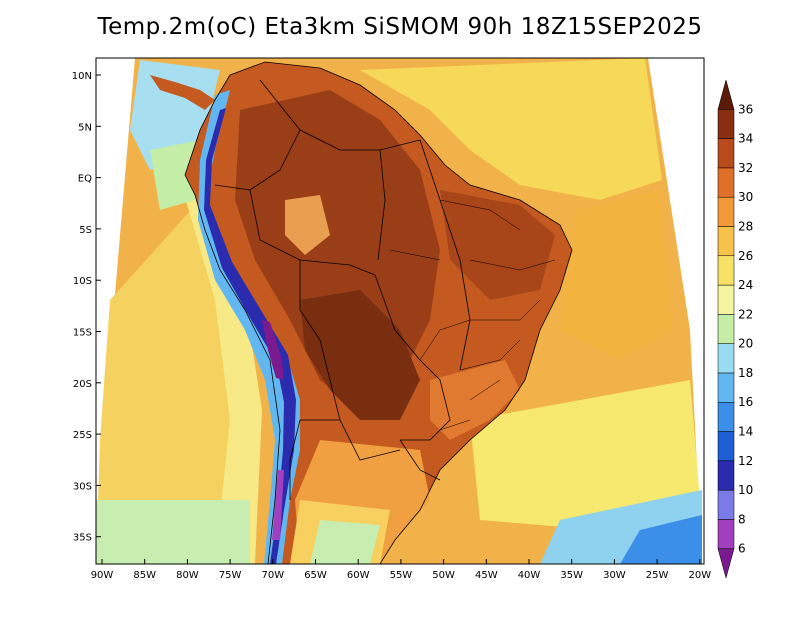 The image size is (800, 618). Describe the element at coordinates (82, 281) in the screenshot. I see `lat-tick-label: 10S` at that location.